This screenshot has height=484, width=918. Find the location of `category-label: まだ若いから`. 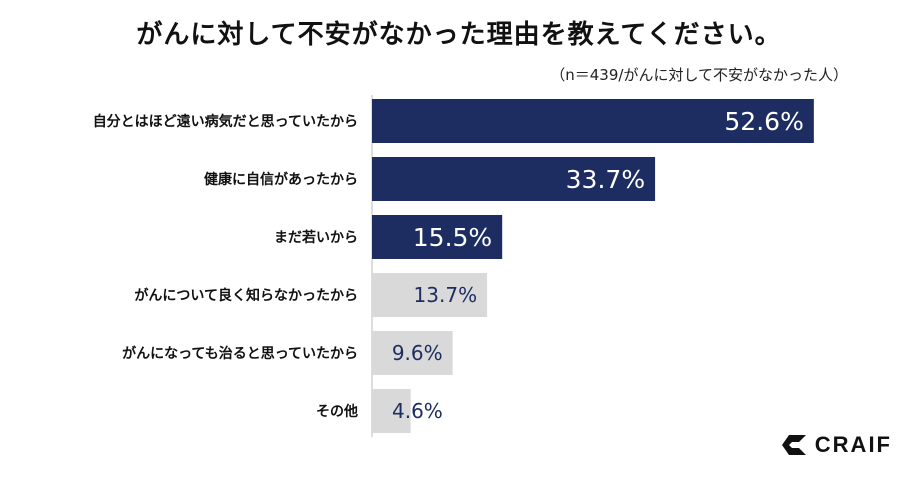

category-label: まだ若いから is located at coordinates (316, 237).